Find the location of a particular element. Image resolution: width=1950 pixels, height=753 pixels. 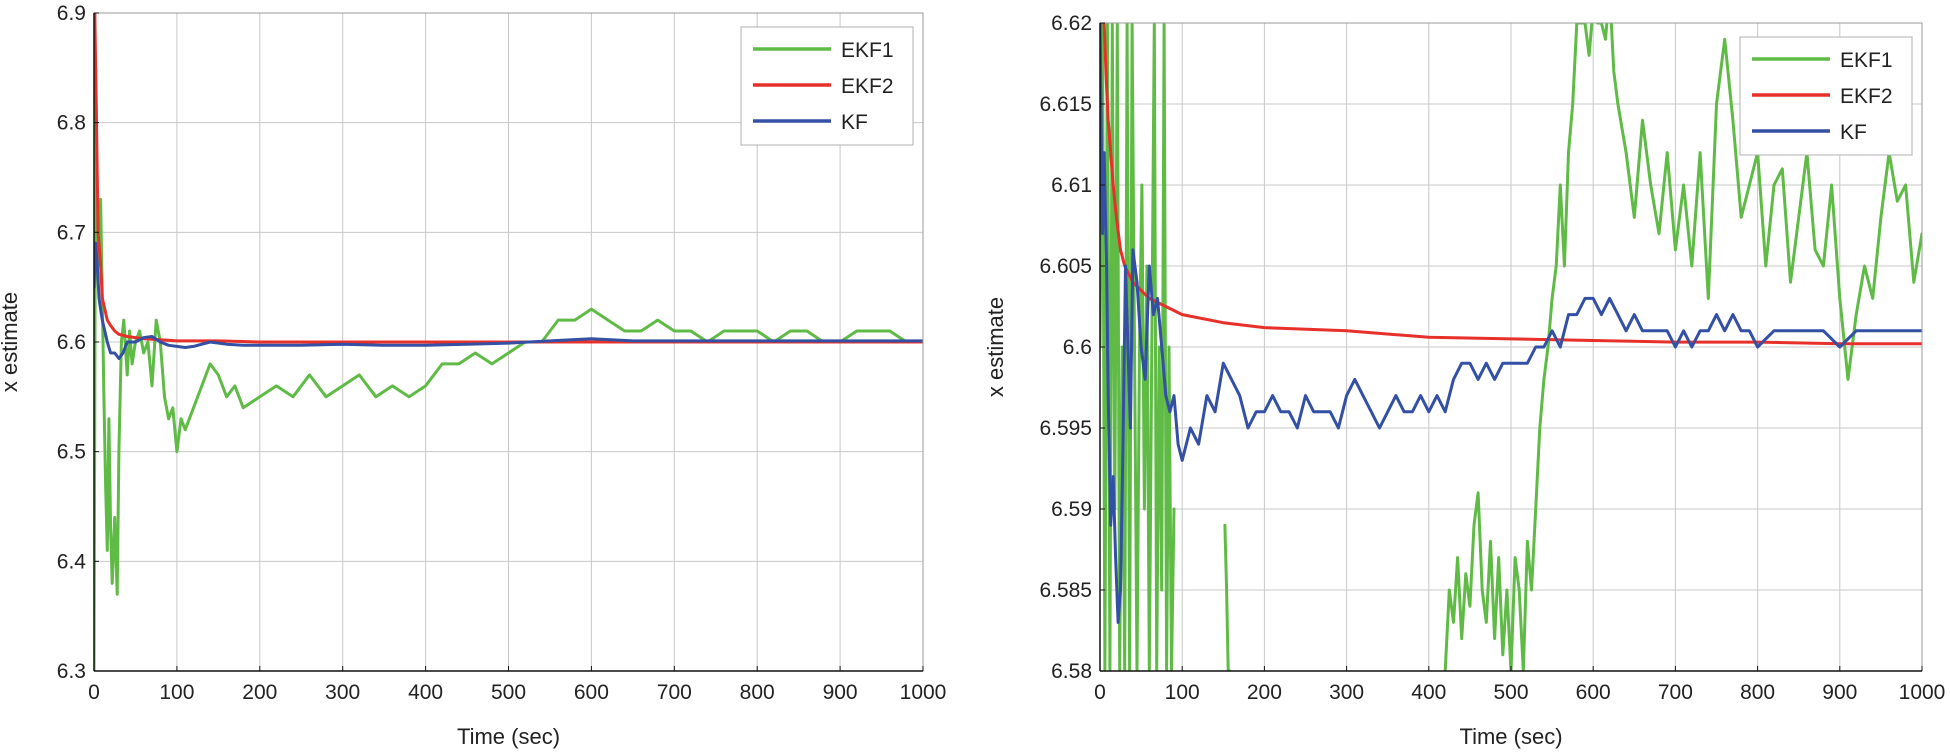

y-tick-label: 6.615 is located at coordinates (1065, 104).